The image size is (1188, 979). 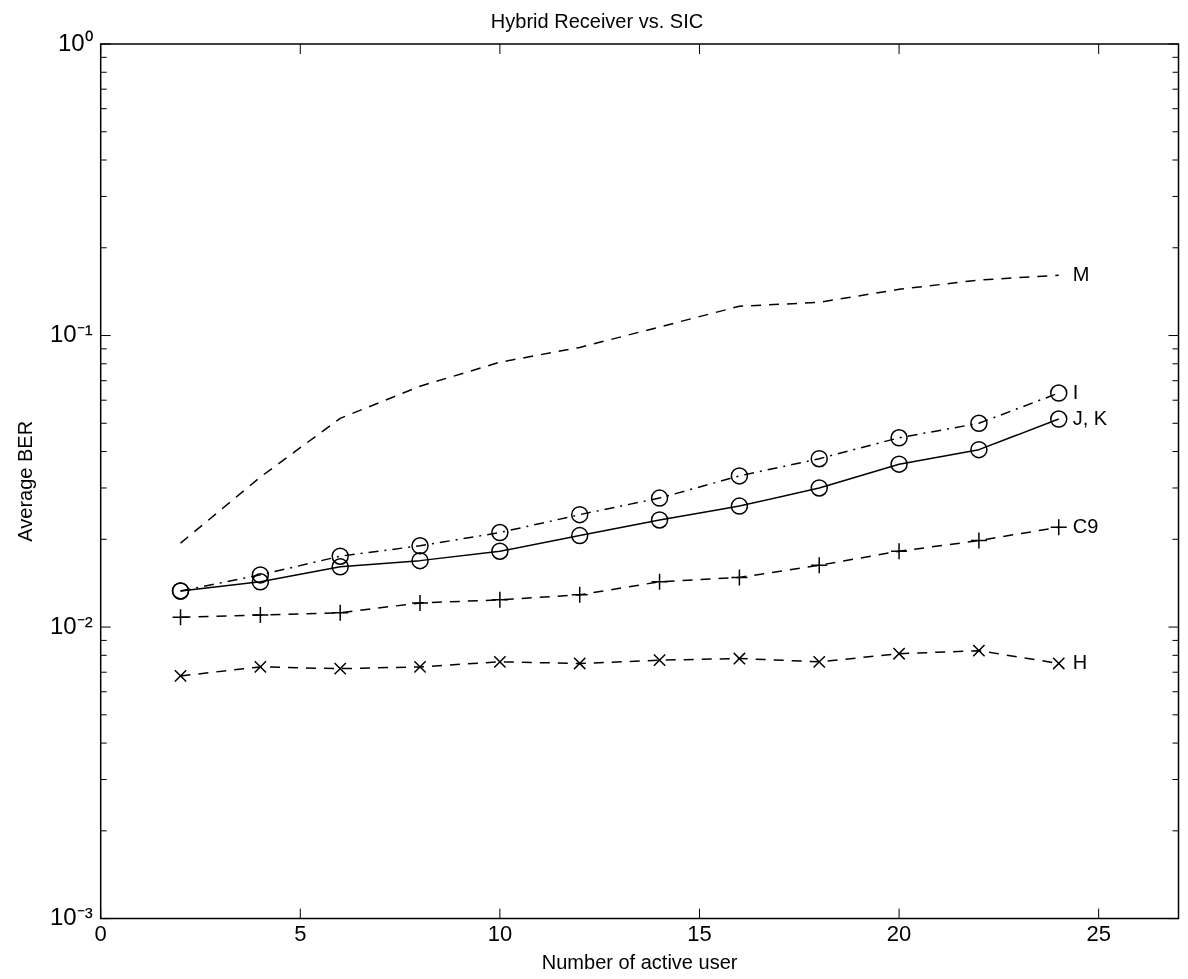 What do you see at coordinates (1080, 662) in the screenshot?
I see `series-label: H` at bounding box center [1080, 662].